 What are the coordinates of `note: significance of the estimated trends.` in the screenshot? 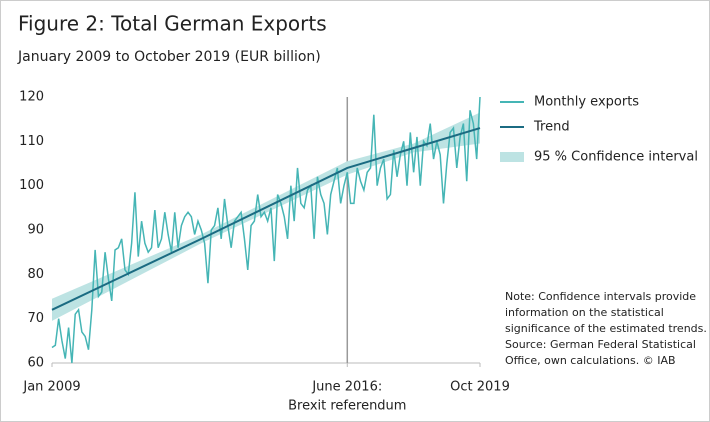 It's located at (606, 328).